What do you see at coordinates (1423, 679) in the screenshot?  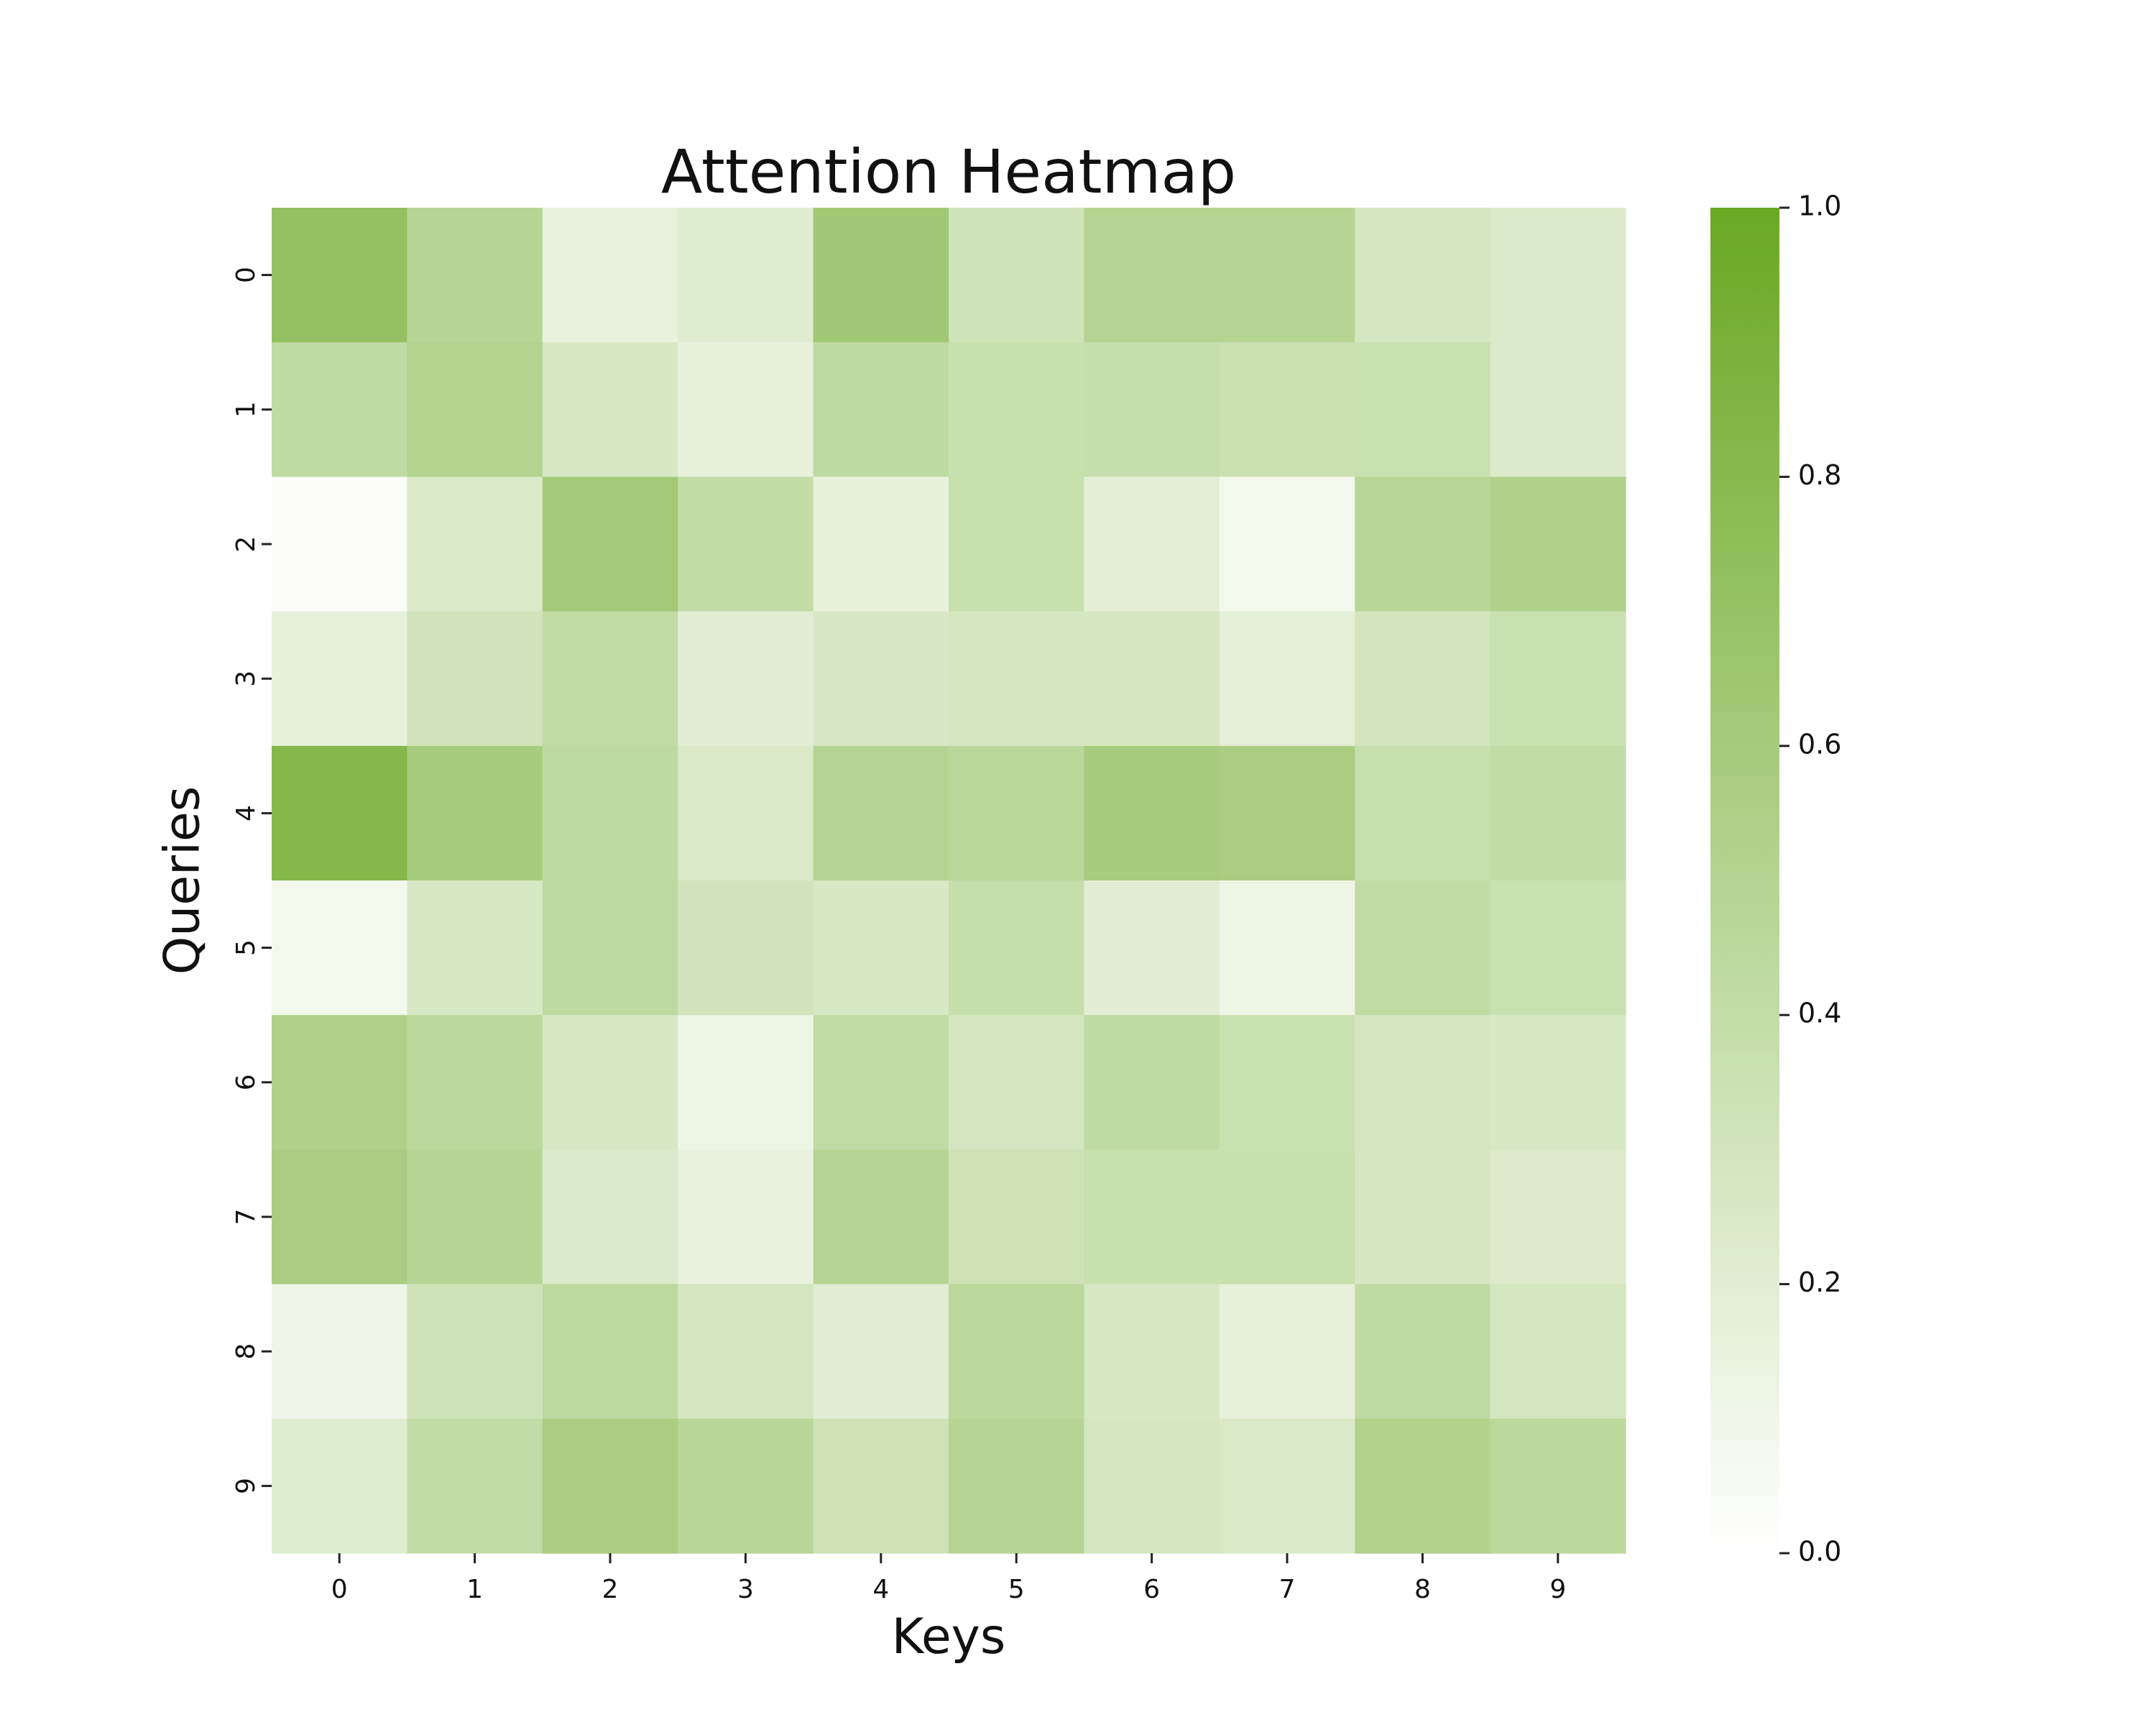 I see `heatmap-cell-r3-c8` at bounding box center [1423, 679].